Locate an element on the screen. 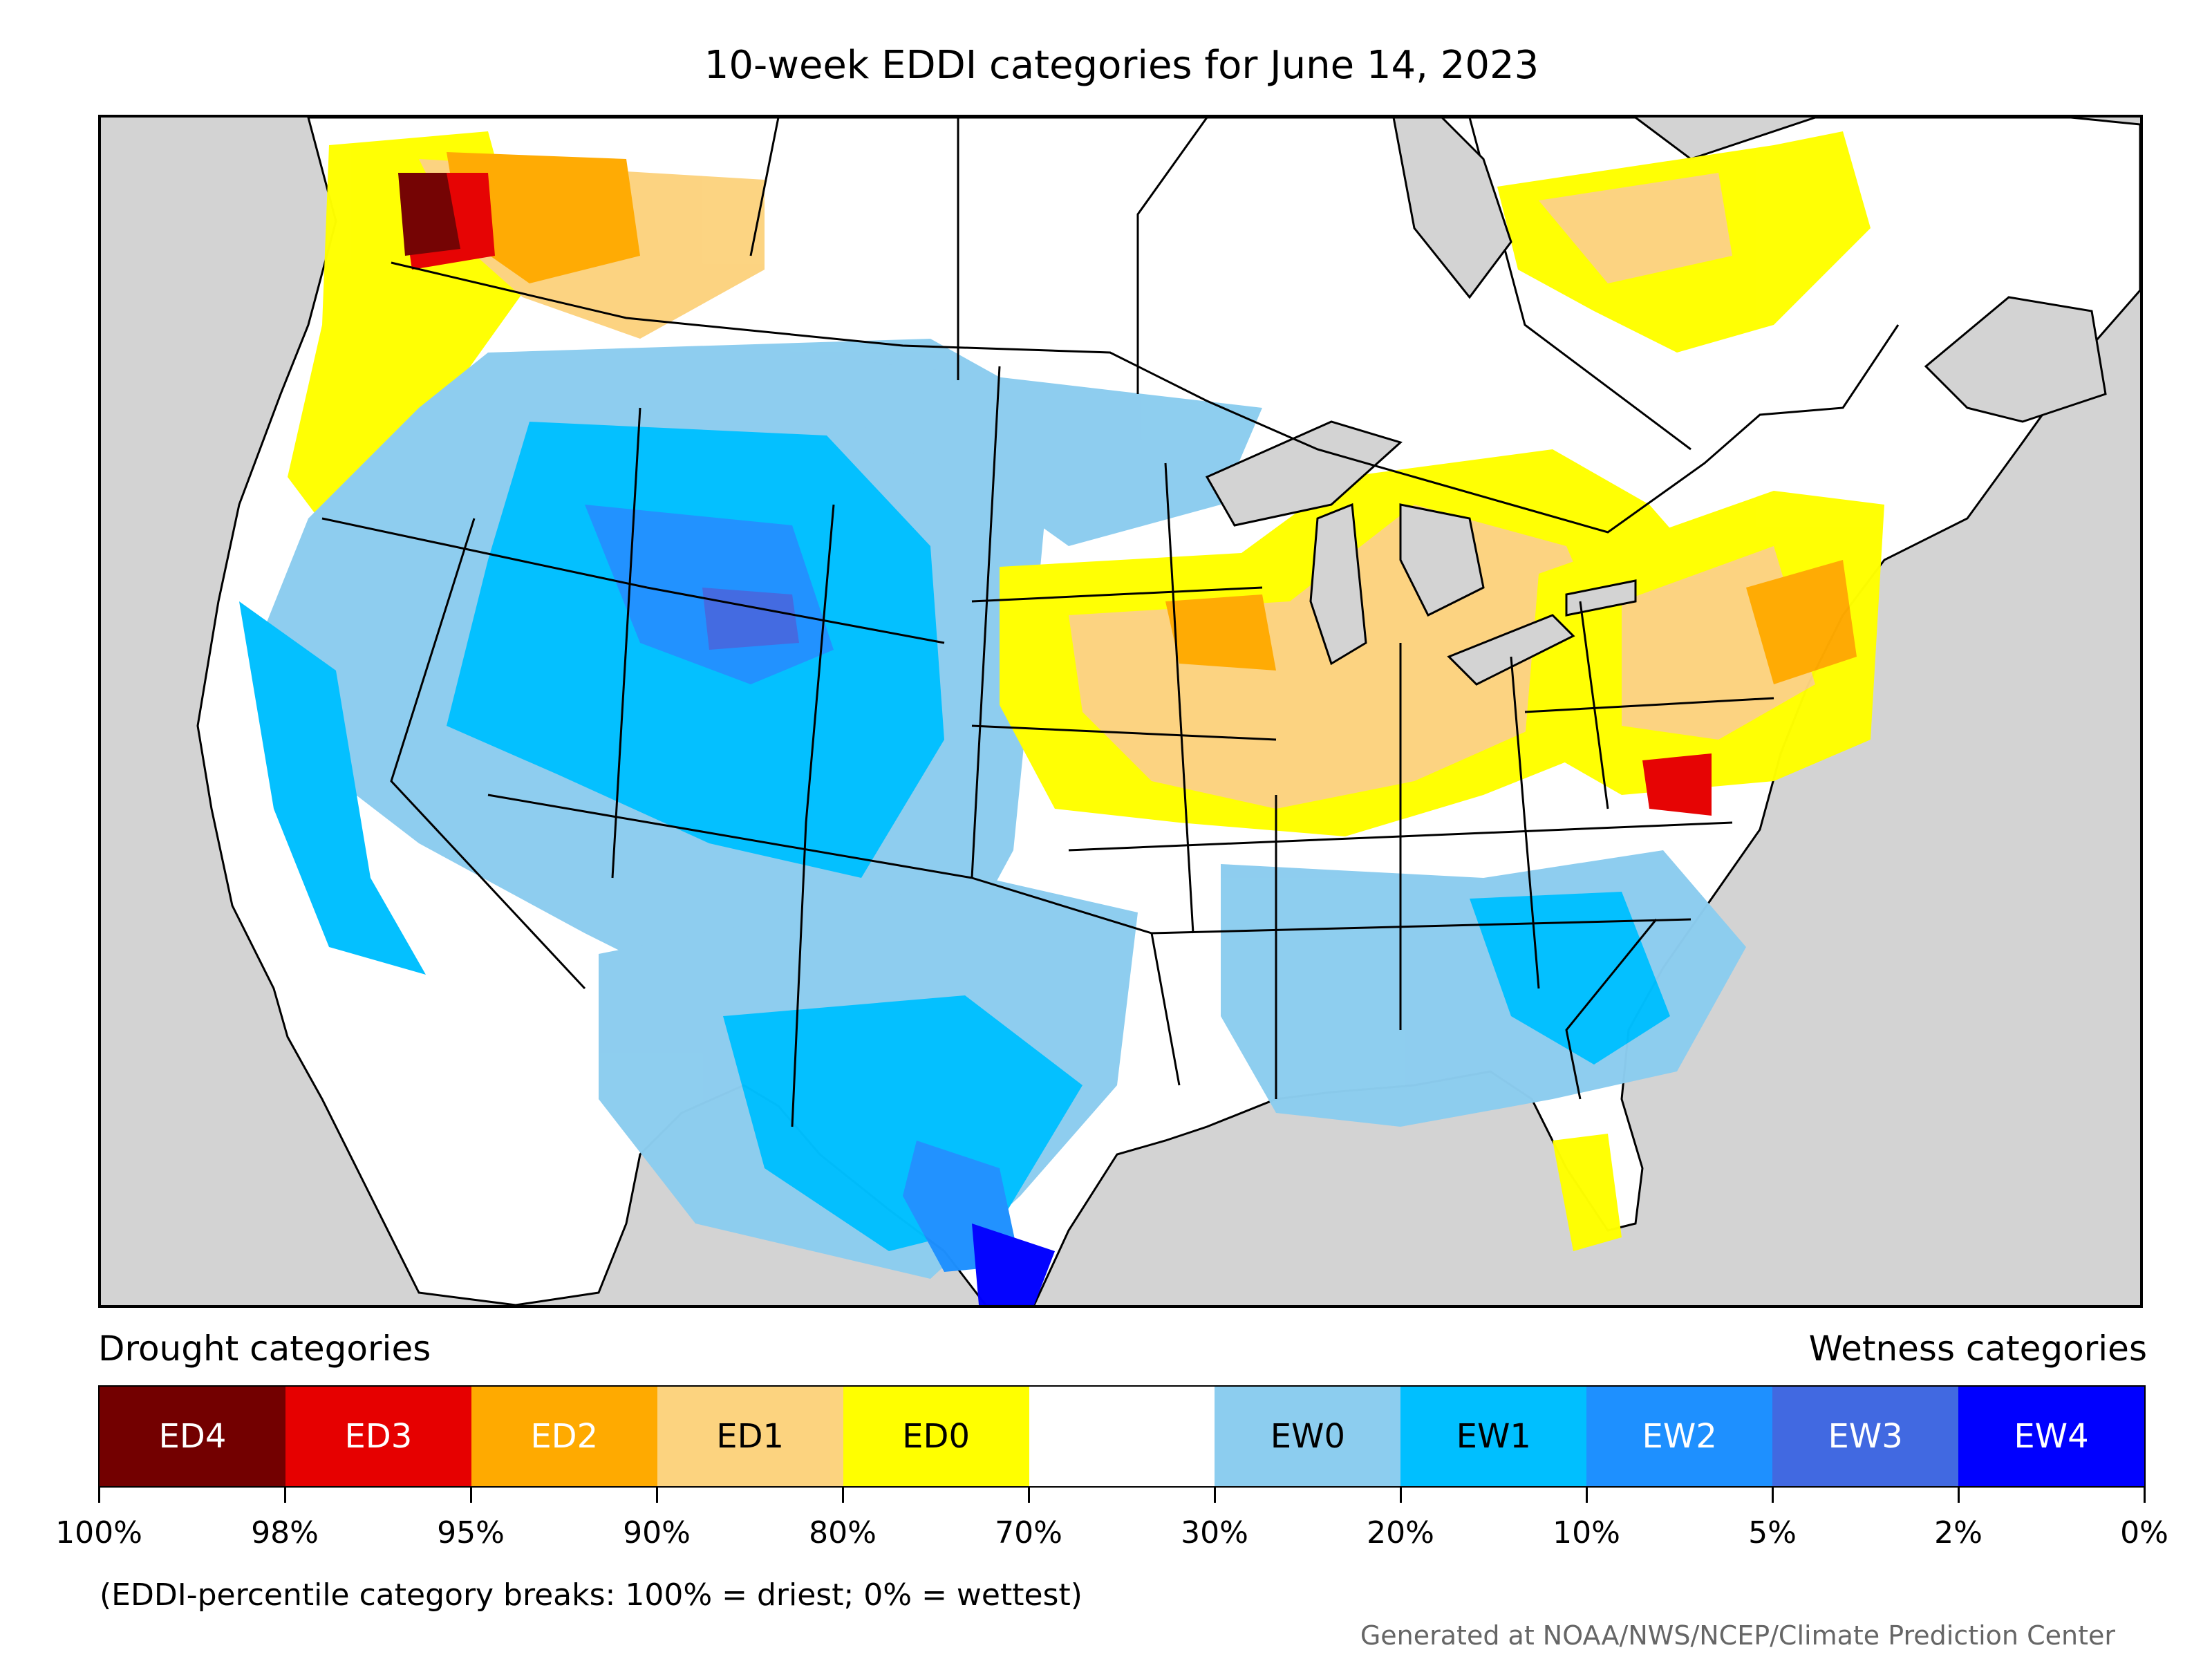 The height and width of the screenshot is (1659, 2212). ed0-florida is located at coordinates (1587, 1192).